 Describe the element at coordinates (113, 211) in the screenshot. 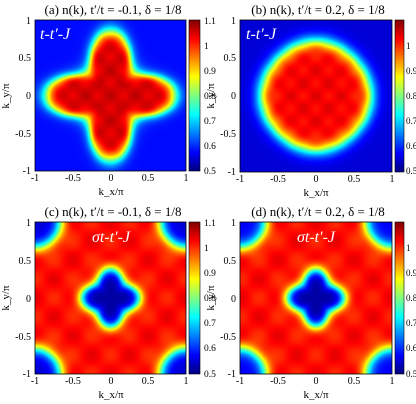

I see `panel-c-title: (c) n(k), t′/t = -0.1, δ = 1/8` at that location.